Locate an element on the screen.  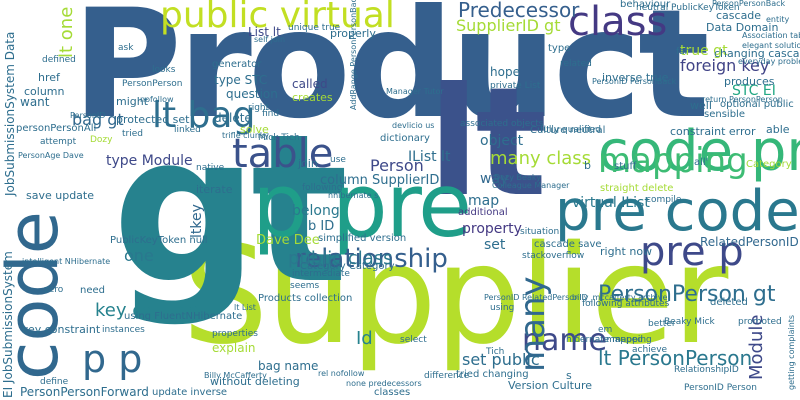
word-relationshipid: RelationshipID is located at coordinates (706, 370).